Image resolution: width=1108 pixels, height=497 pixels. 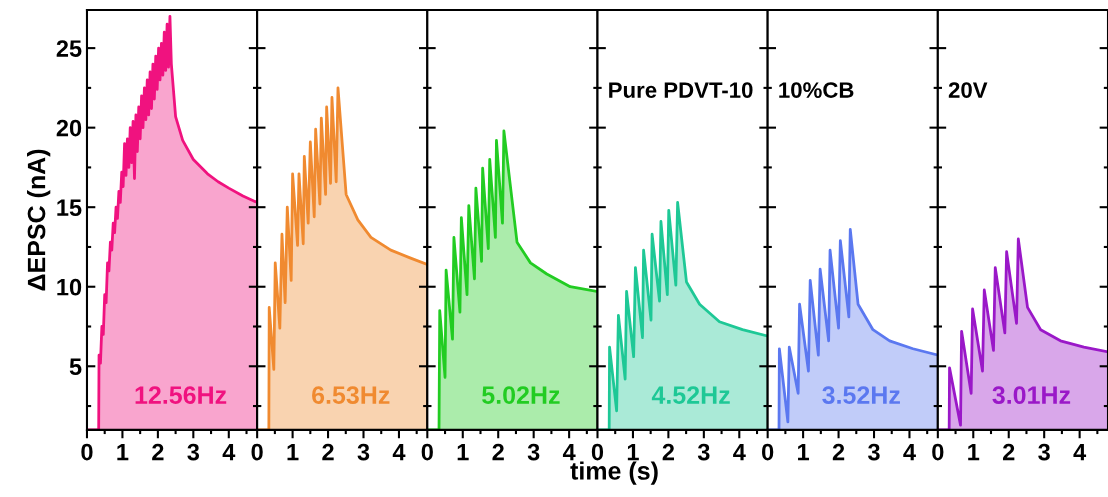 What do you see at coordinates (521, 395) in the screenshot?
I see `annotation: 5.02Hz` at bounding box center [521, 395].